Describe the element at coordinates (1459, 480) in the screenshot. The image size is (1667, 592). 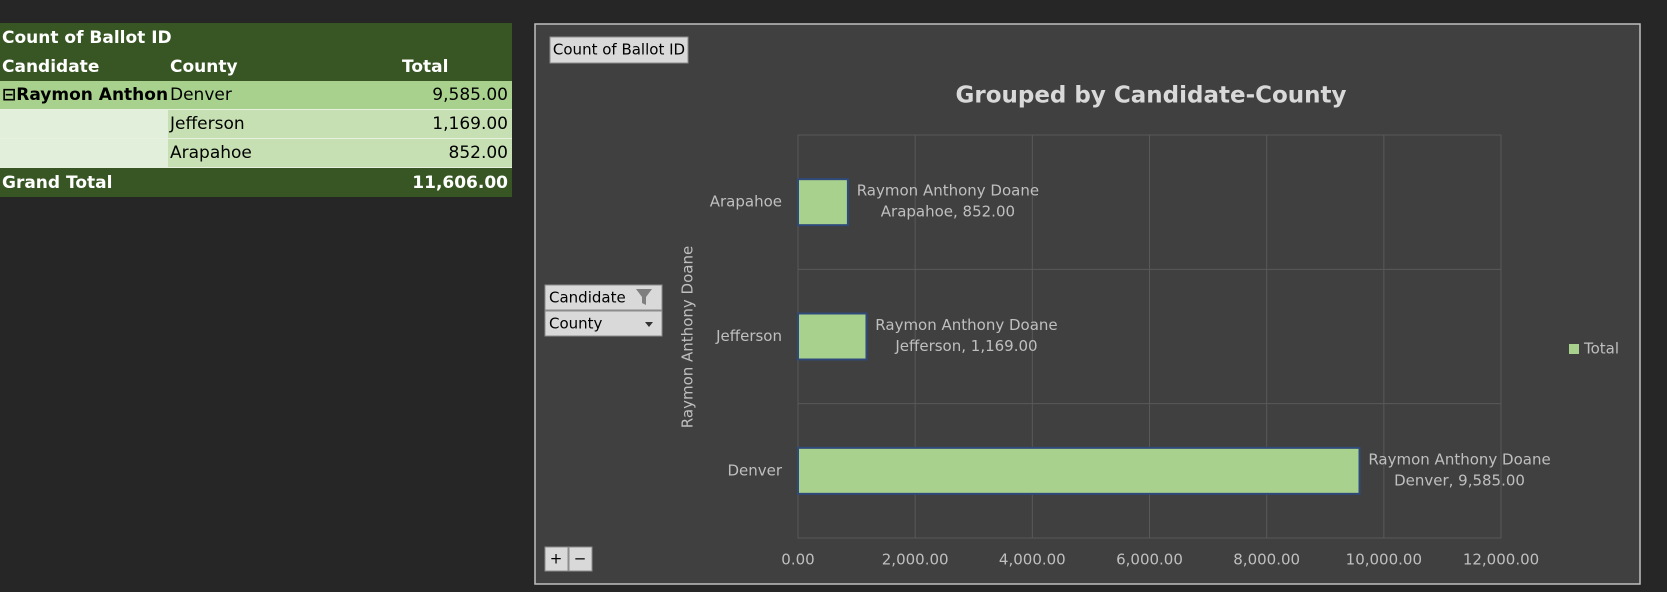
I see `data-label: Denver, 9,585.00` at that location.